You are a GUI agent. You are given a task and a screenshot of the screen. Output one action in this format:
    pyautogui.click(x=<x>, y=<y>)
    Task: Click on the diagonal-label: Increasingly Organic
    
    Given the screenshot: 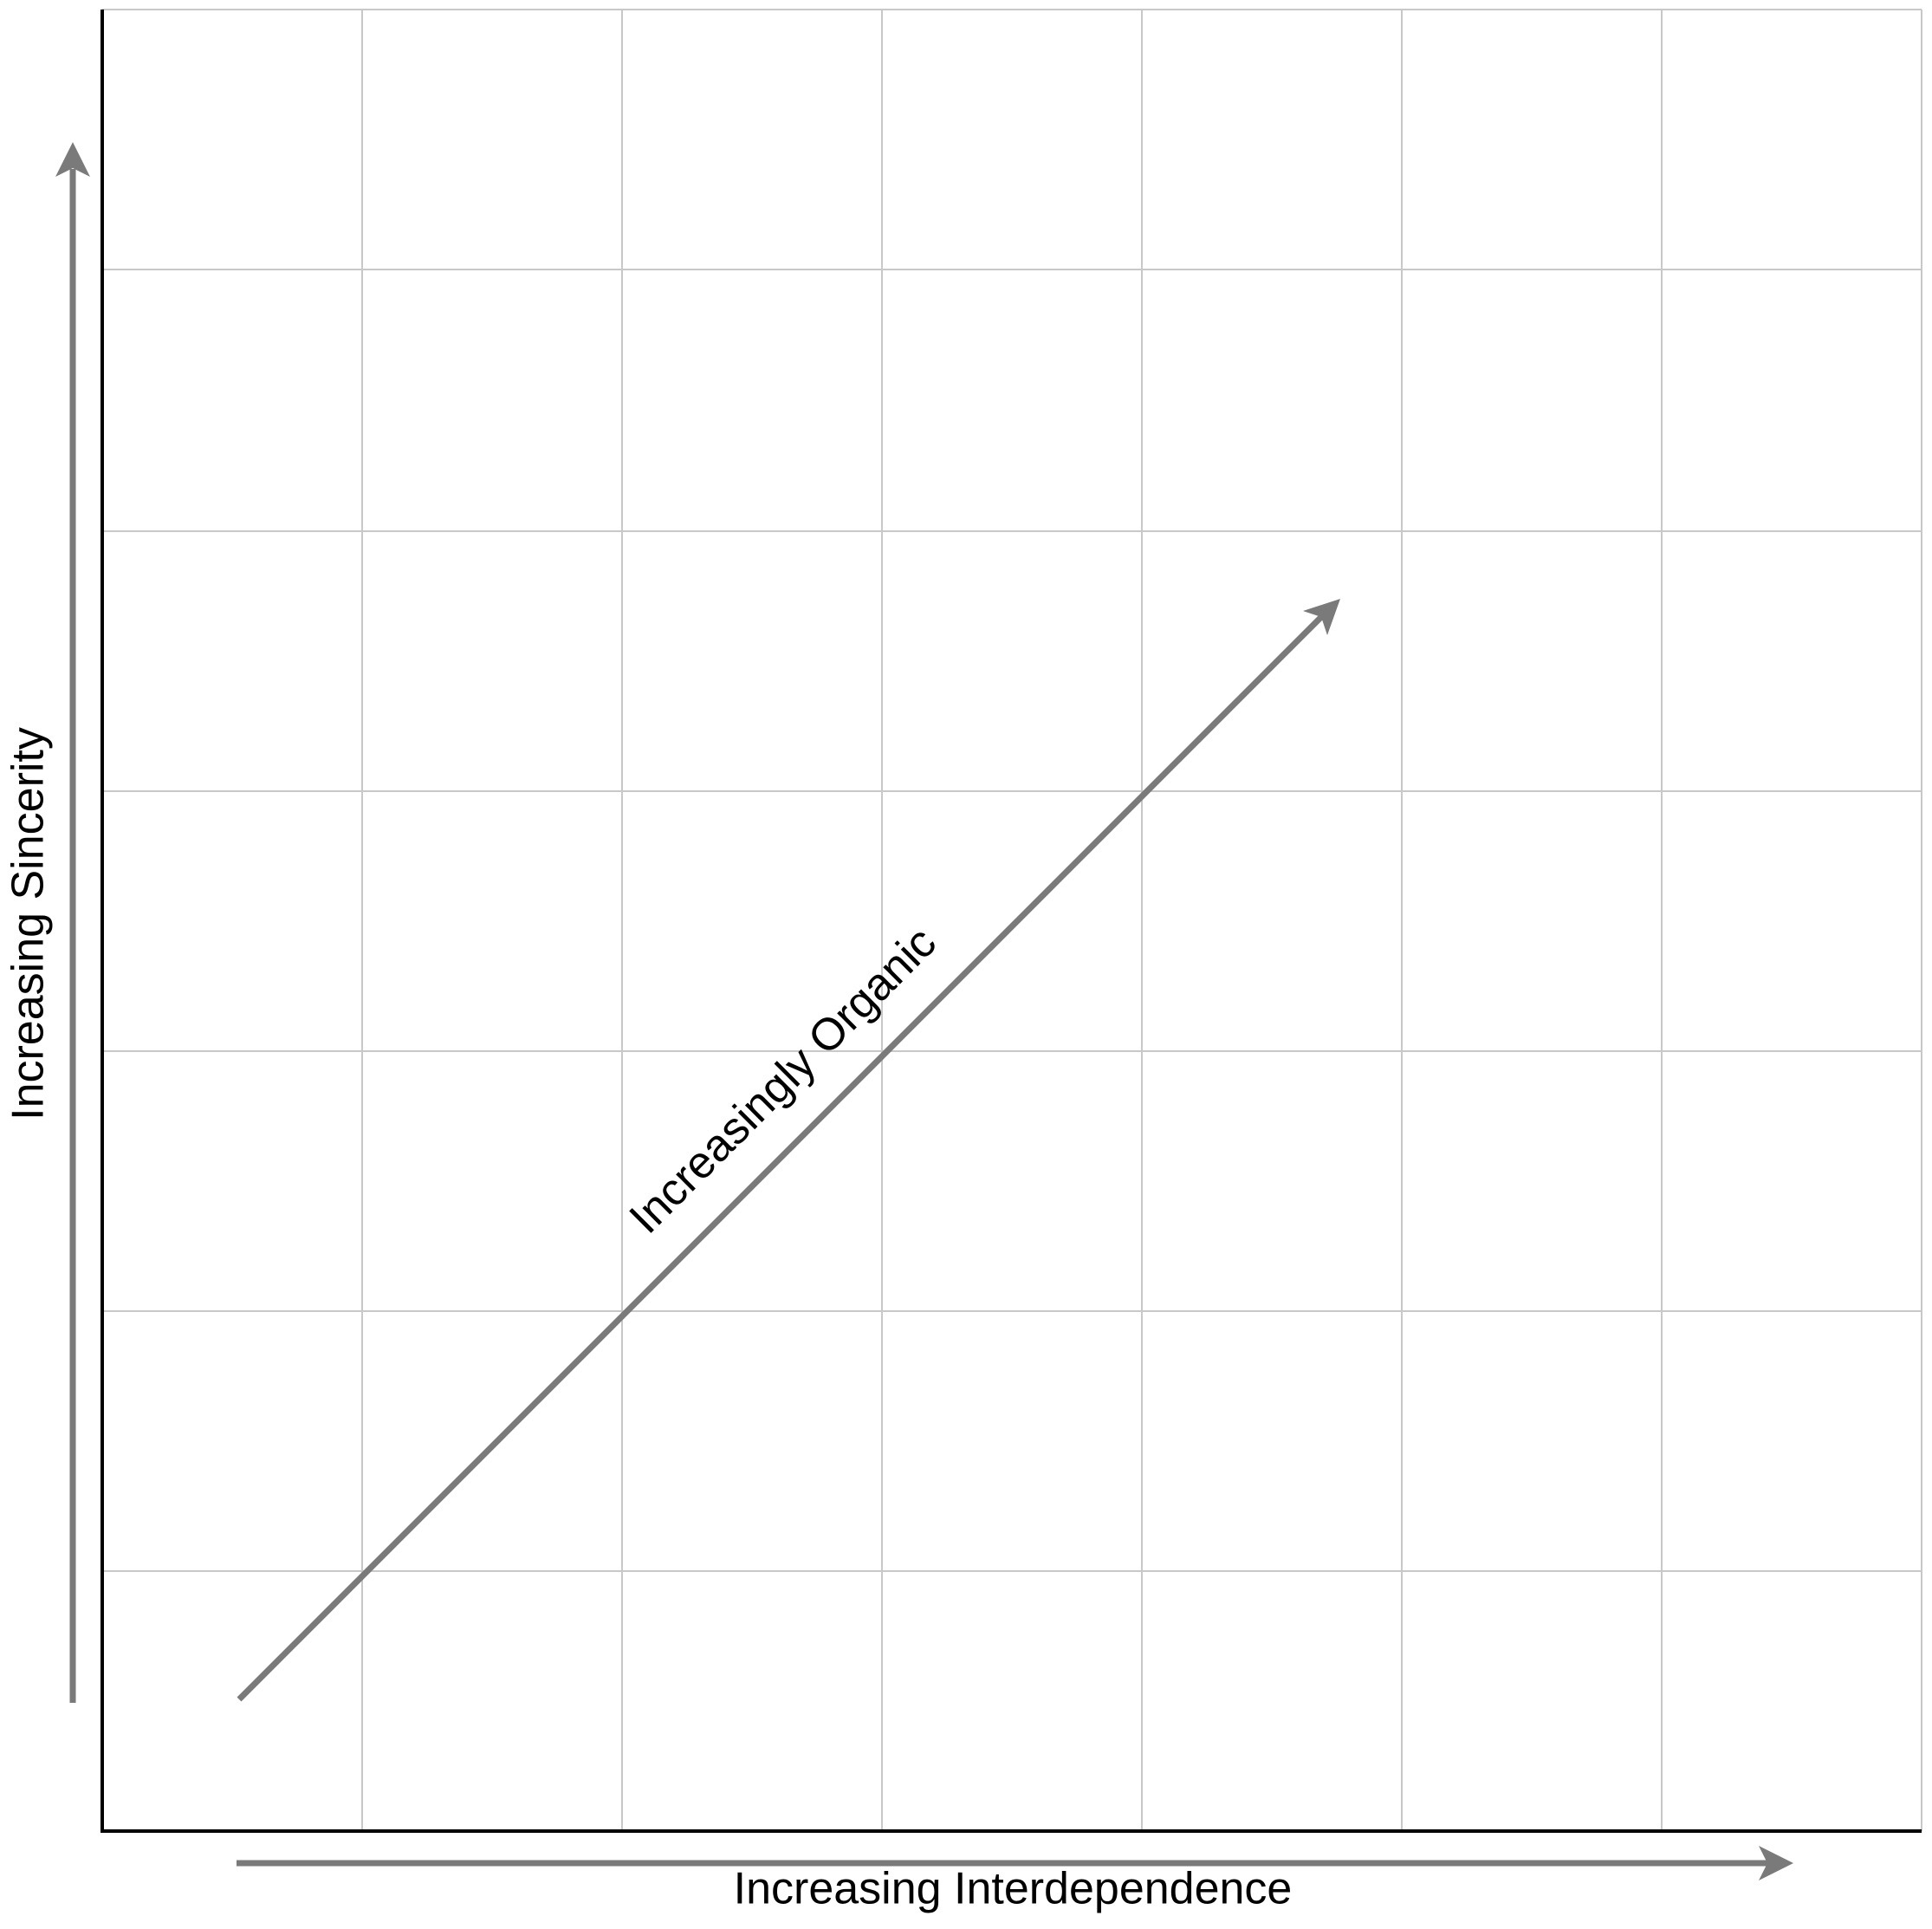 What is the action you would take?
    pyautogui.click(x=783, y=1081)
    